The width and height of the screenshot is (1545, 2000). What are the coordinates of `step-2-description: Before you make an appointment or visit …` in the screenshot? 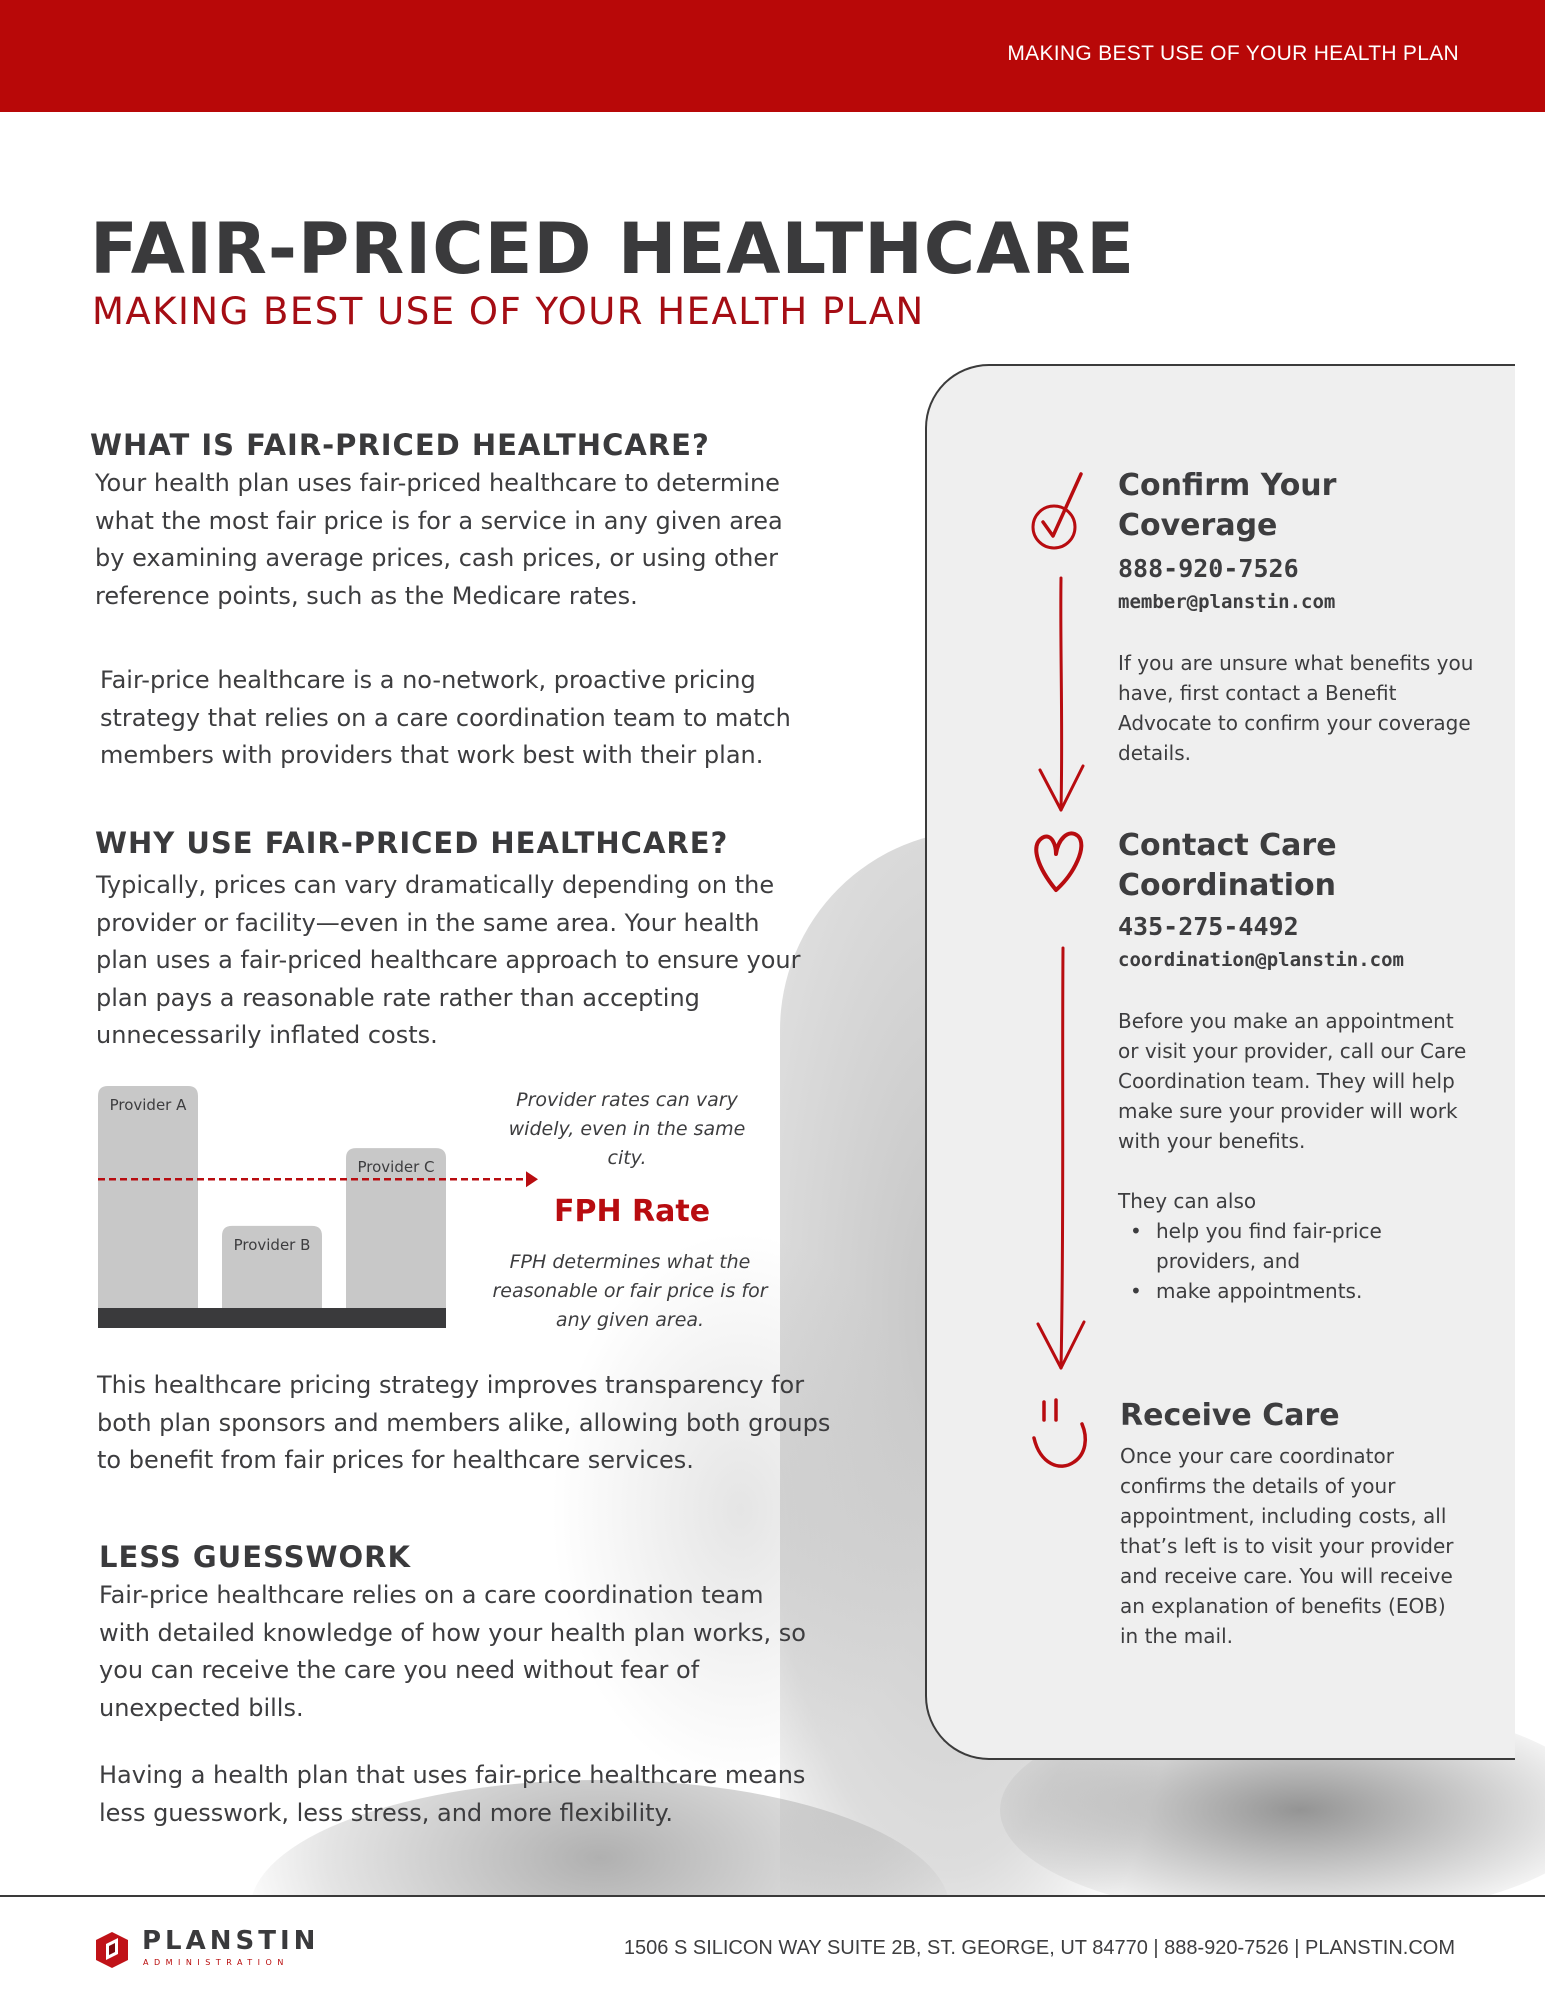 It's located at (1292, 1081).